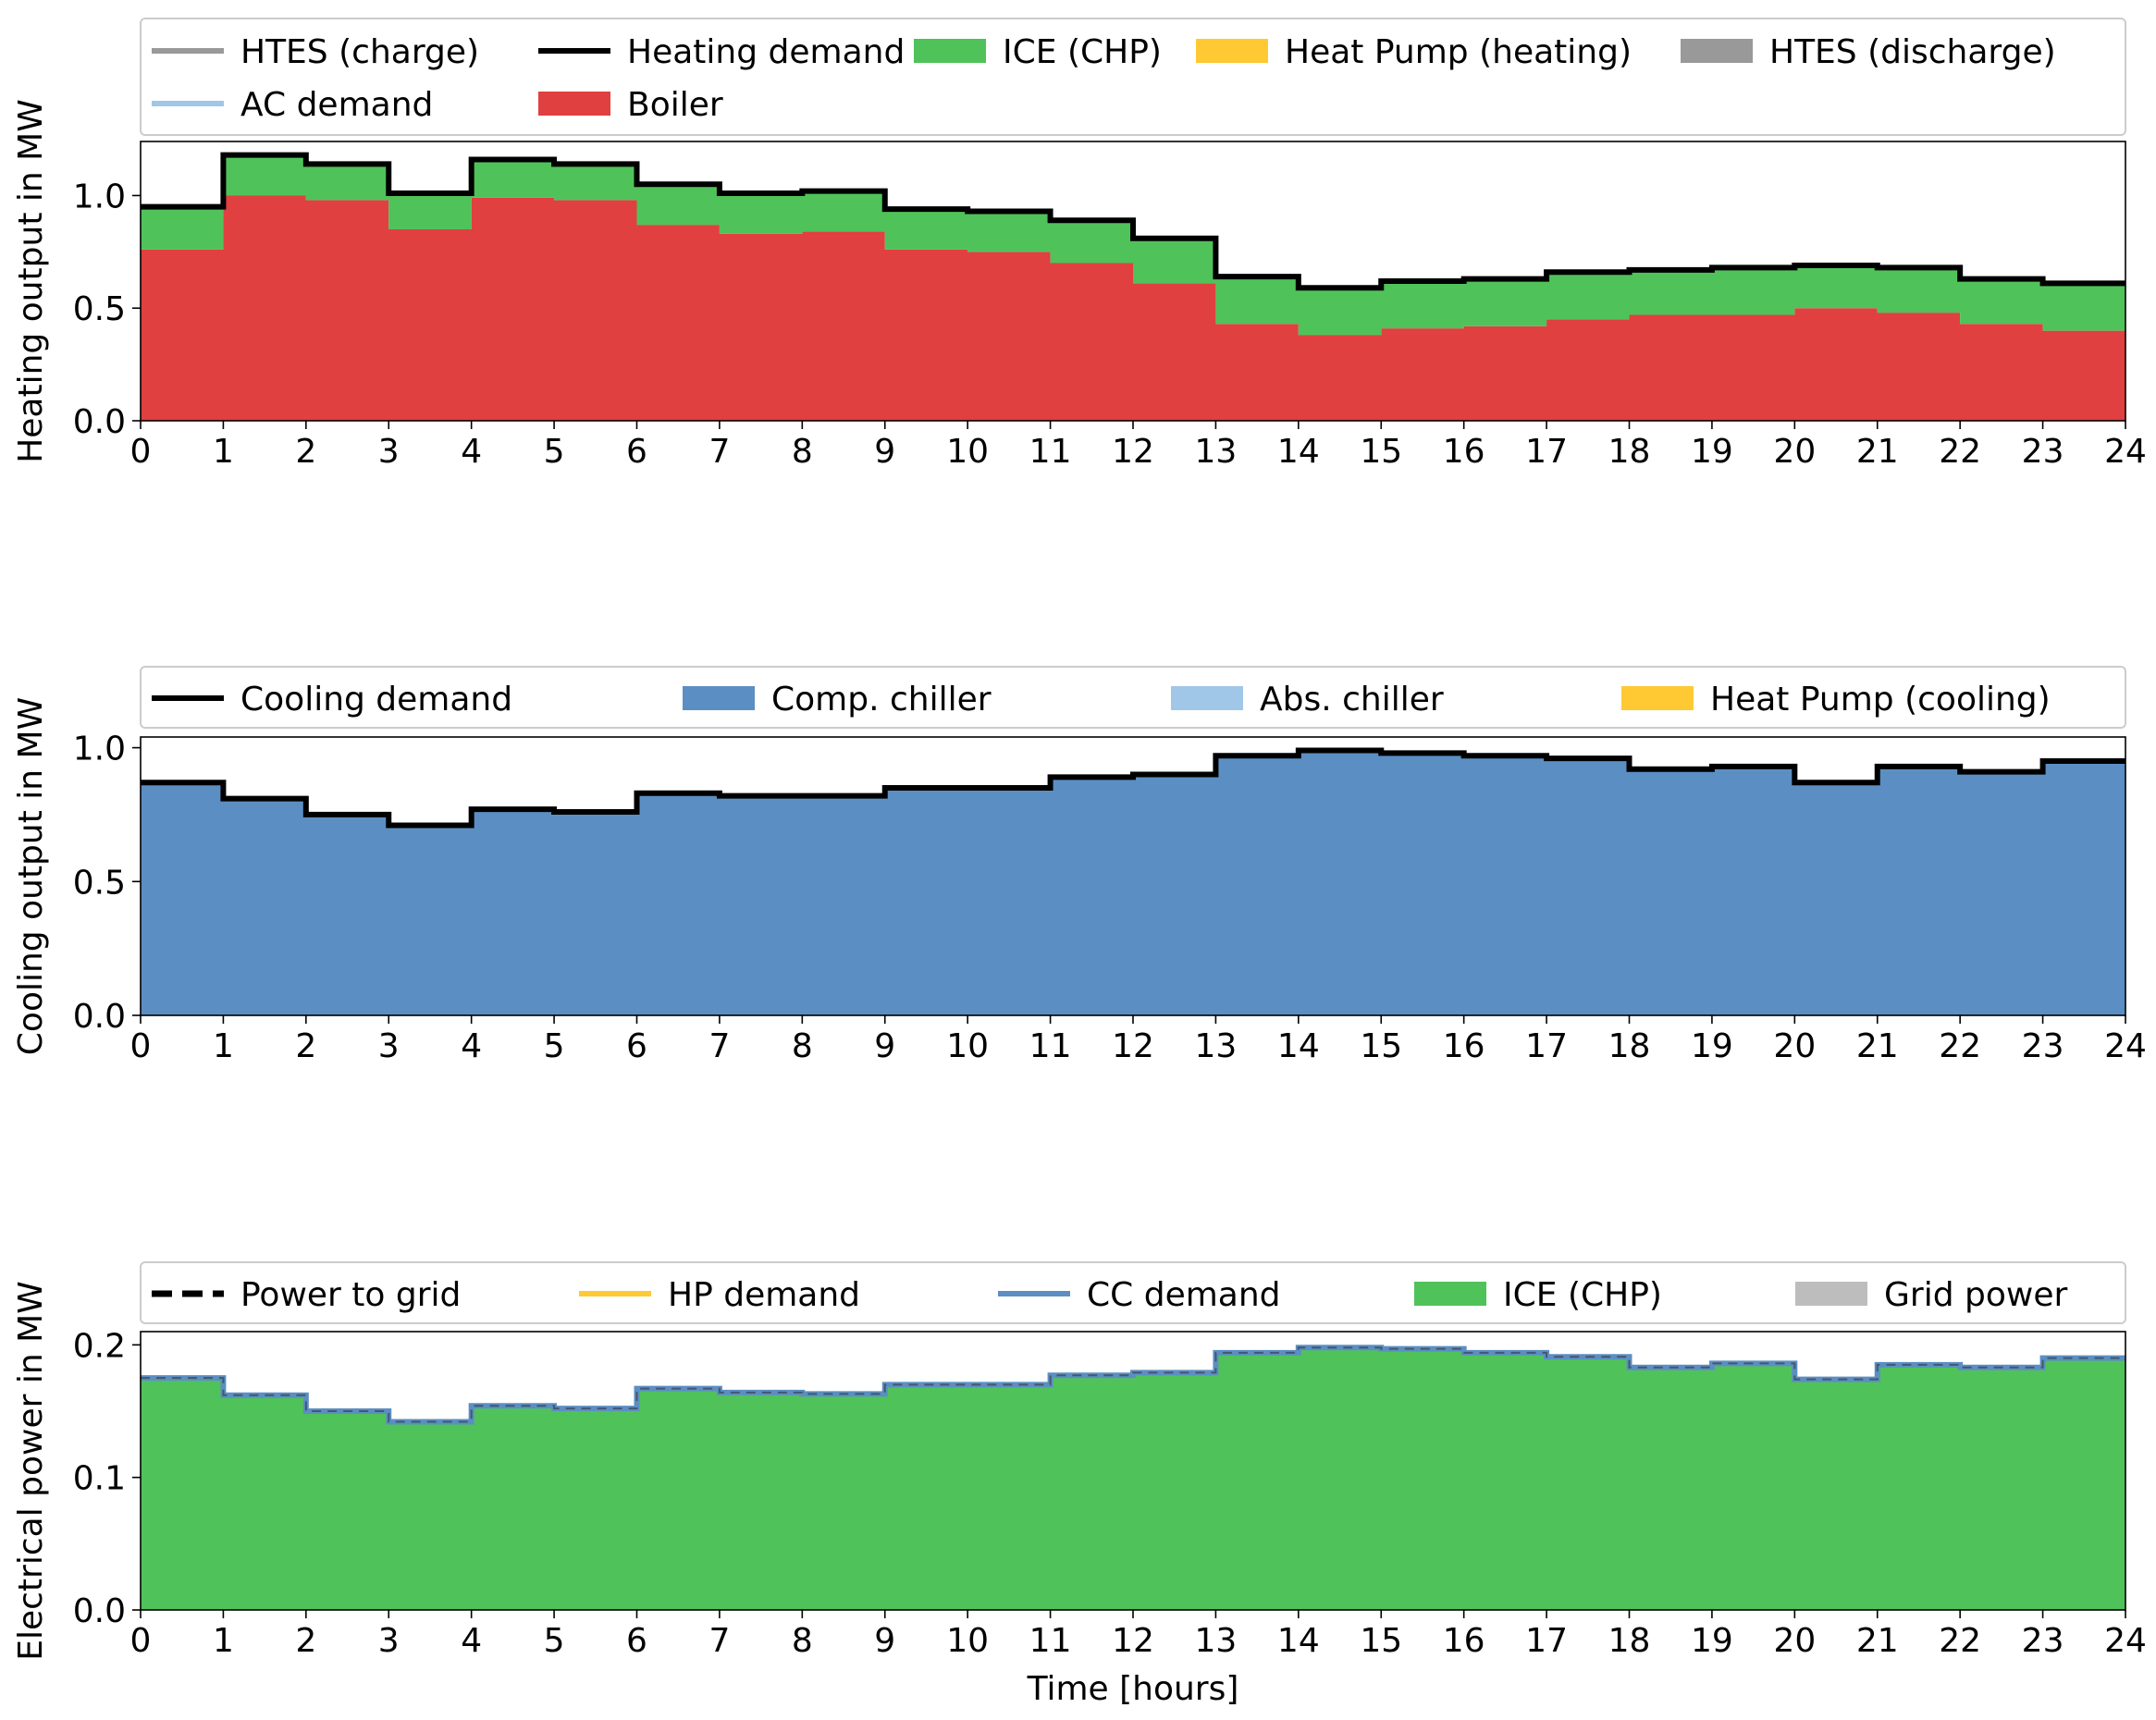 This screenshot has width=2156, height=1720. What do you see at coordinates (100, 1346) in the screenshot?
I see `y-tick-label: 0.2` at bounding box center [100, 1346].